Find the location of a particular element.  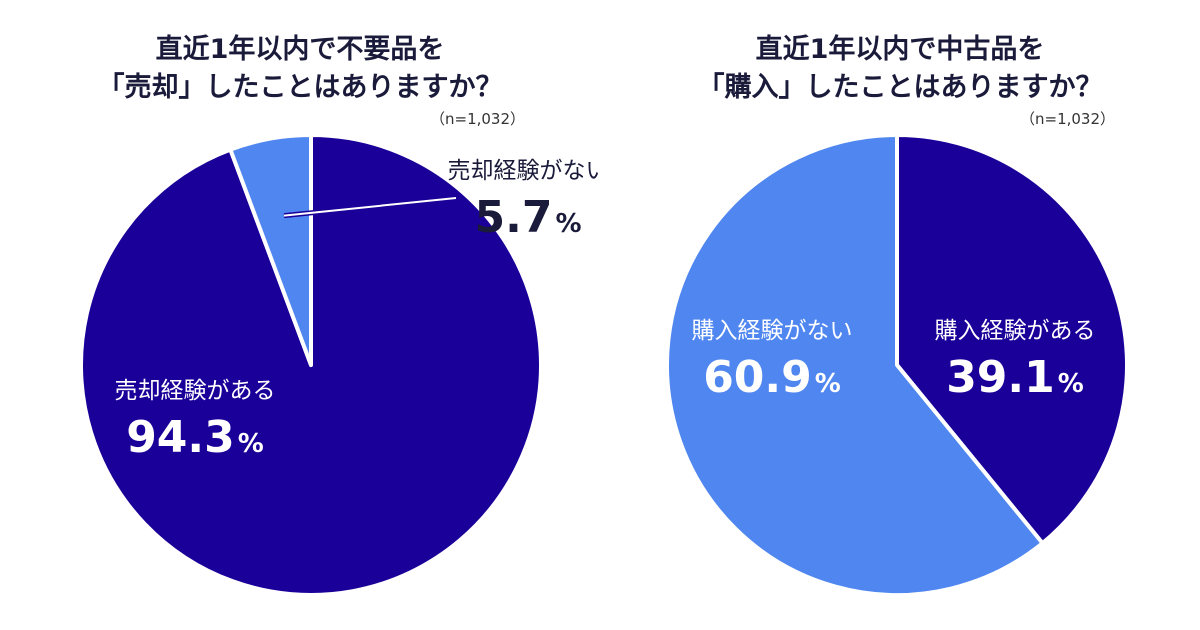

slice-label-group: 購入経験がある 39.1% is located at coordinates (1015, 360).